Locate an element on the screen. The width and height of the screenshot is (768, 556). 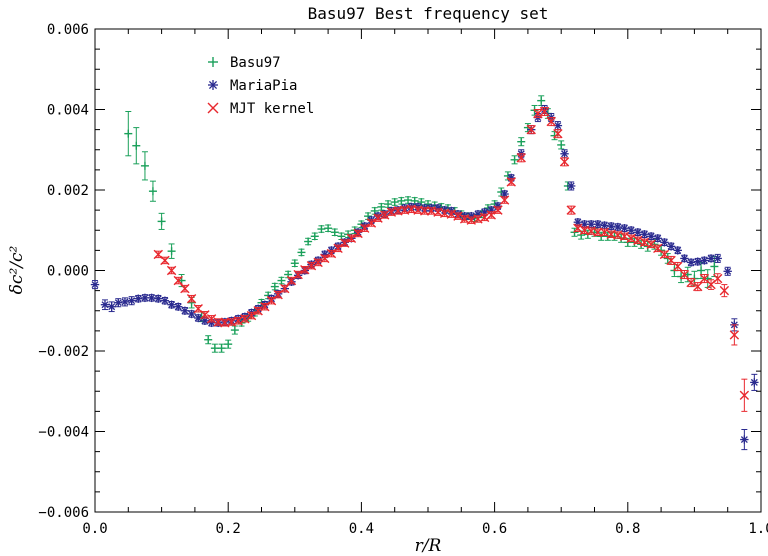
x-tick-label: 0.6 is located at coordinates (494, 529).